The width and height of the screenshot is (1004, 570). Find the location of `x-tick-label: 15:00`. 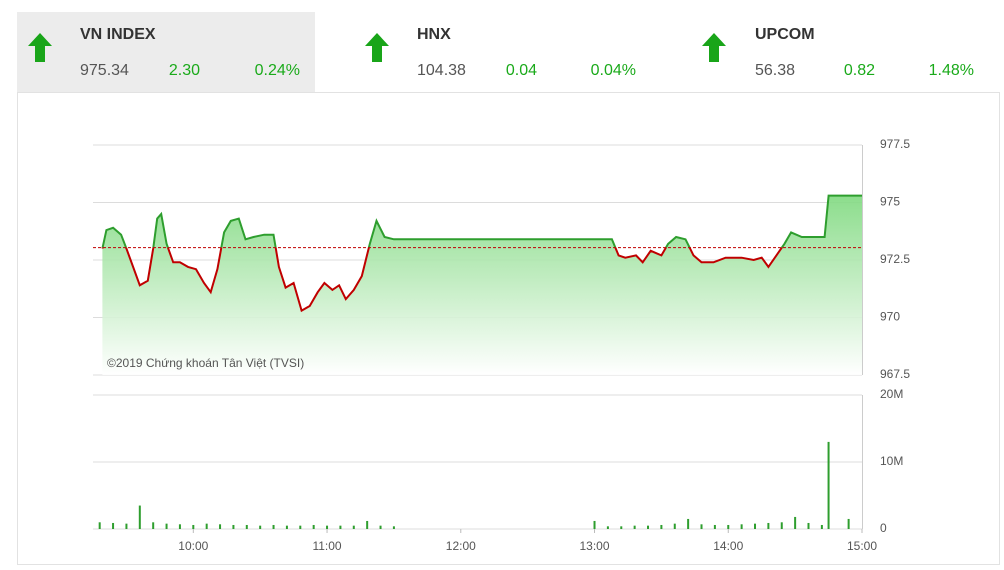

x-tick-label: 15:00 is located at coordinates (862, 546).